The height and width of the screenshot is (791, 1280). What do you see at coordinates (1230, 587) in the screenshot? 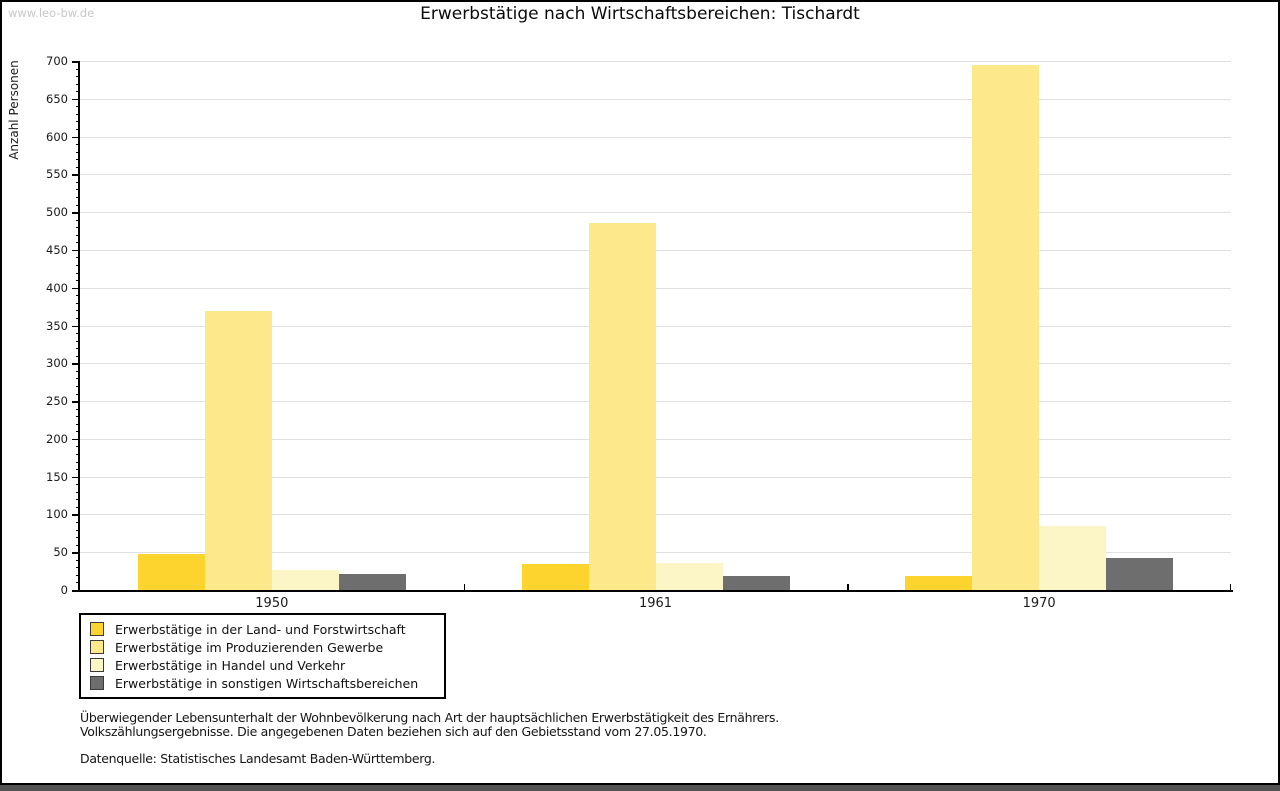
I see `x-axis-end-tick` at bounding box center [1230, 587].